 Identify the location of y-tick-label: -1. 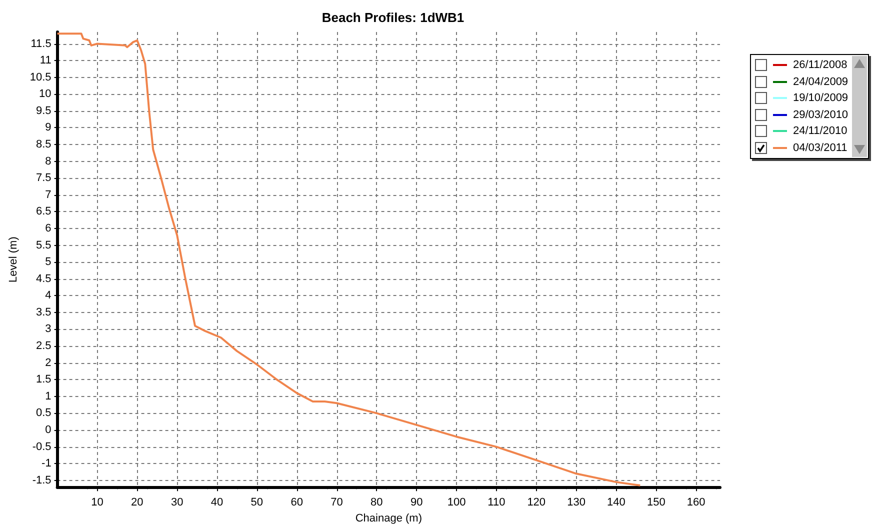
(47, 464).